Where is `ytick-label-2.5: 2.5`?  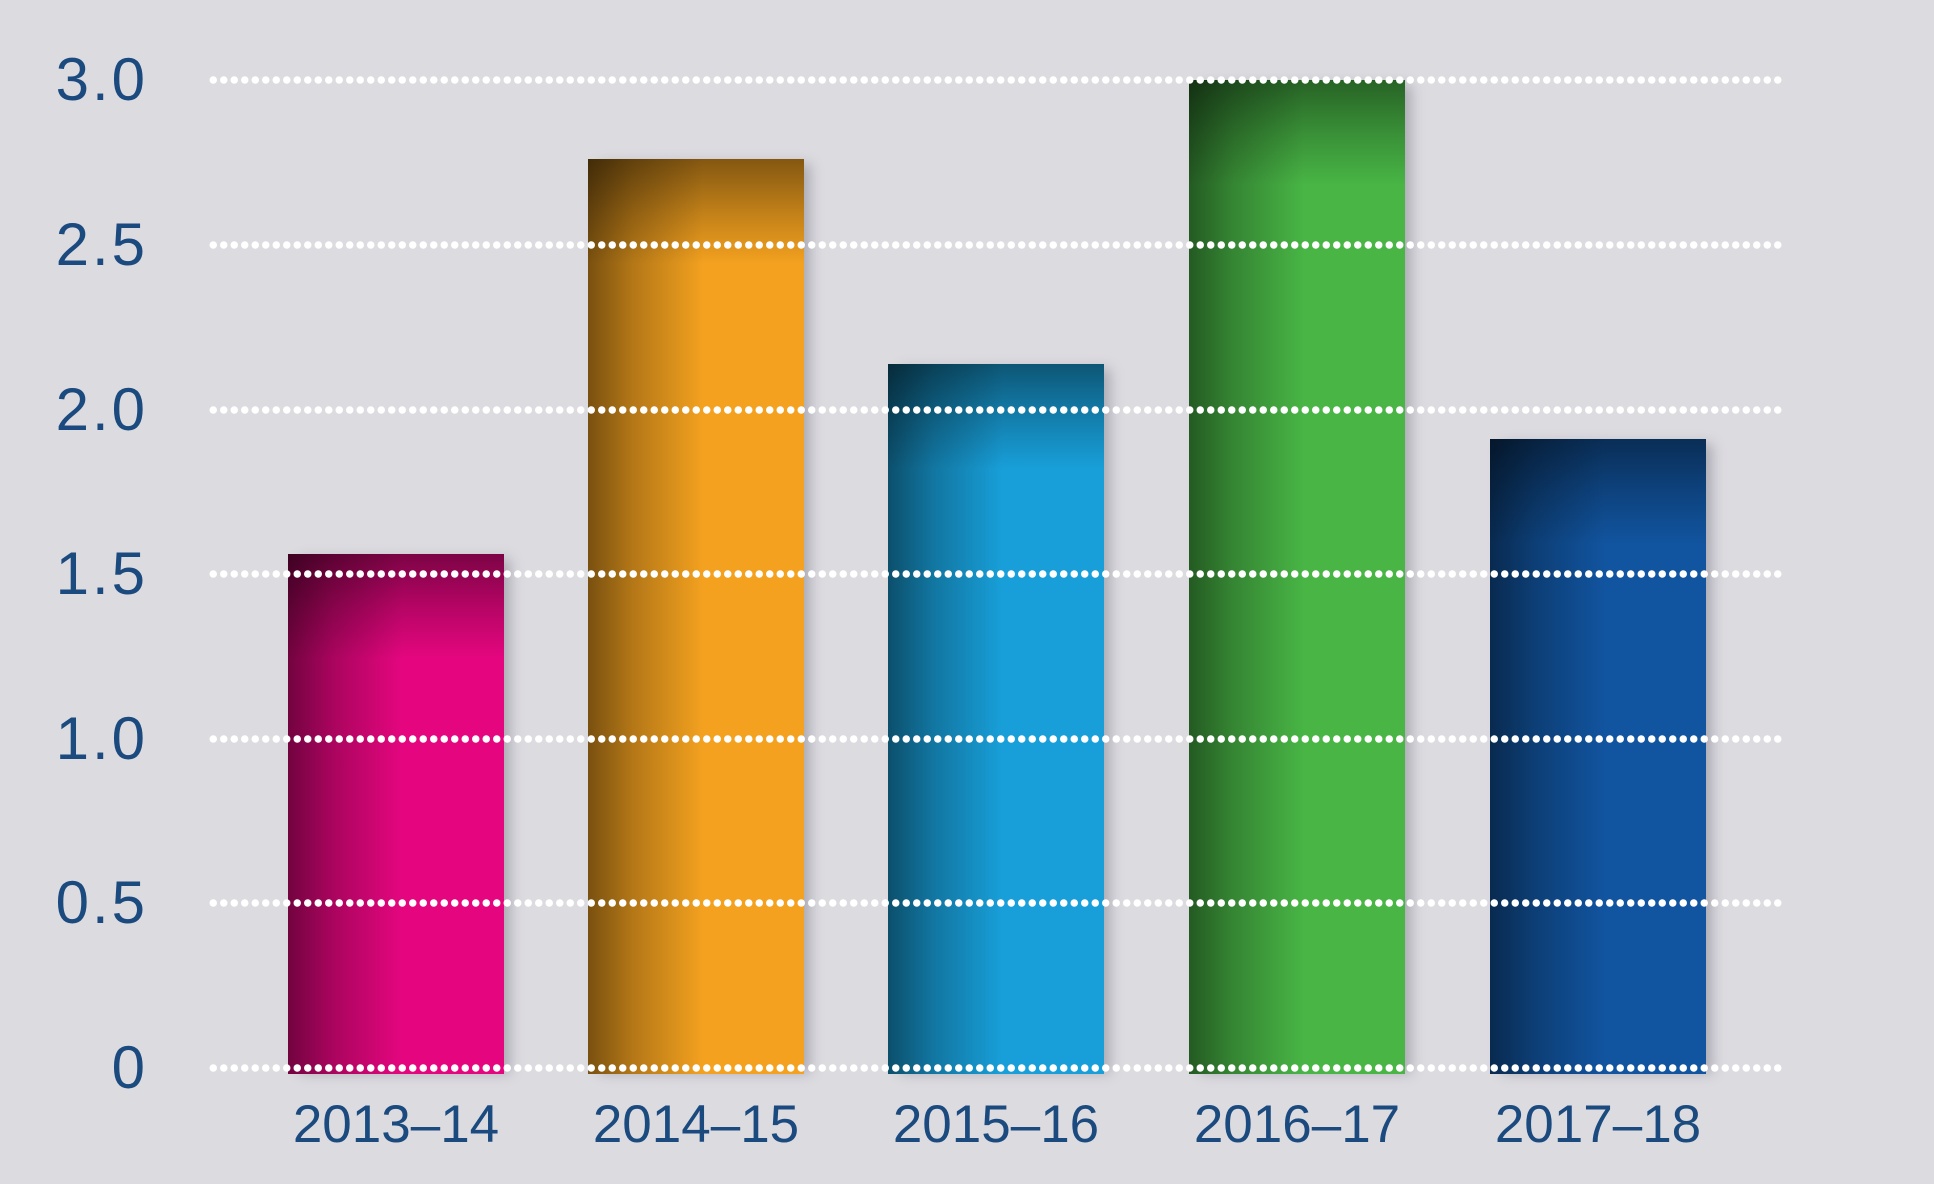
ytick-label-2.5: 2.5 is located at coordinates (101, 244).